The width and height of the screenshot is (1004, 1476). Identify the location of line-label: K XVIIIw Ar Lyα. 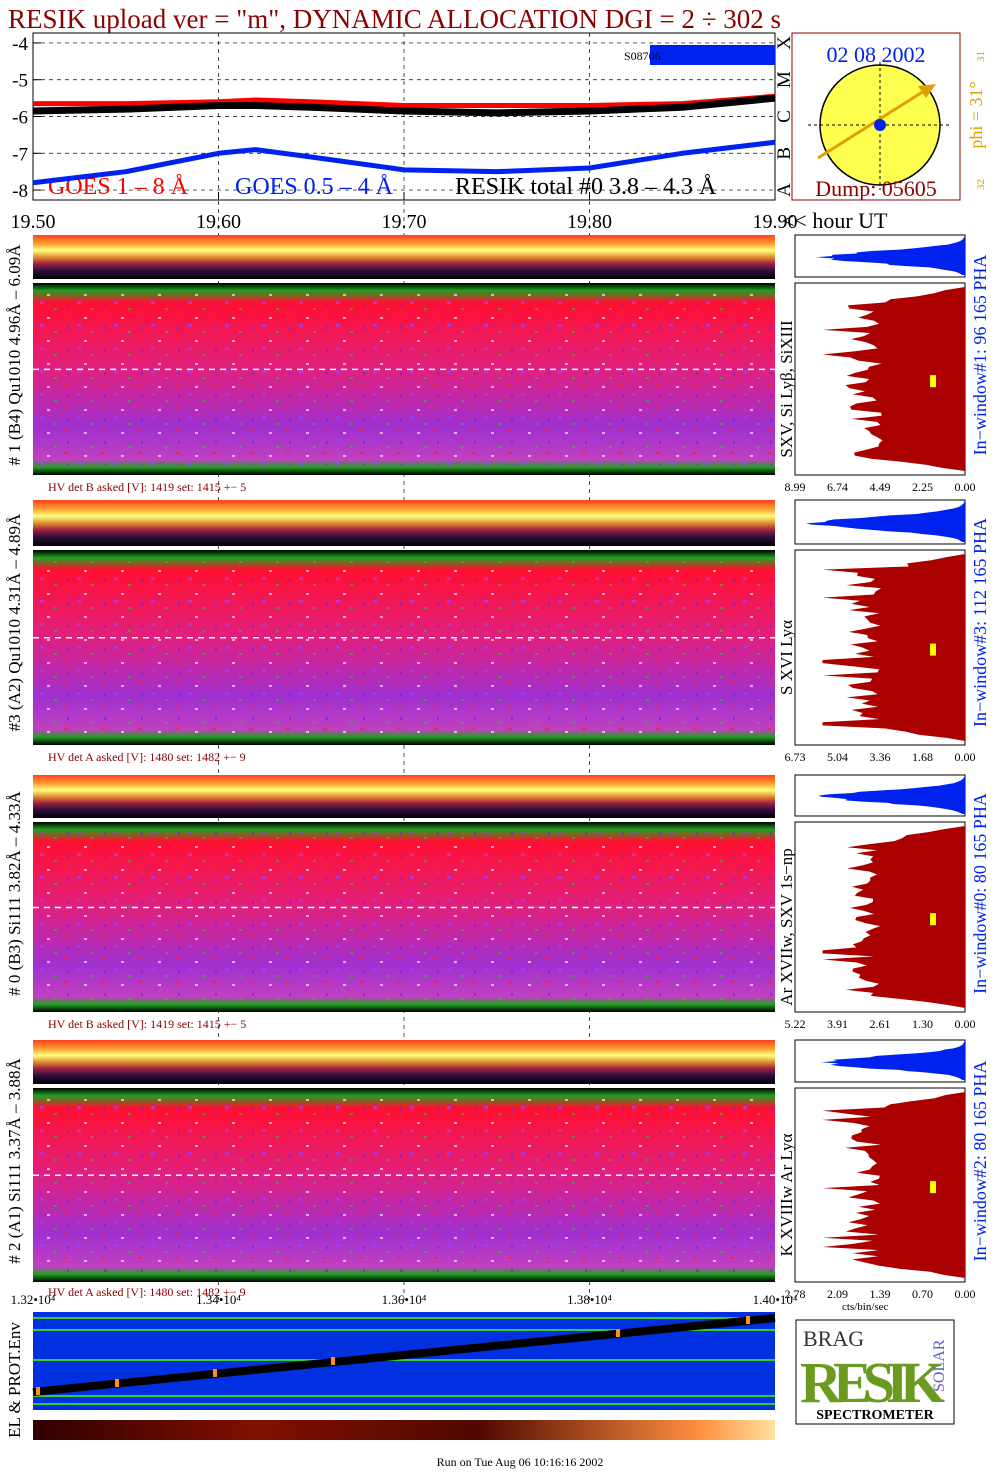
(786, 1195).